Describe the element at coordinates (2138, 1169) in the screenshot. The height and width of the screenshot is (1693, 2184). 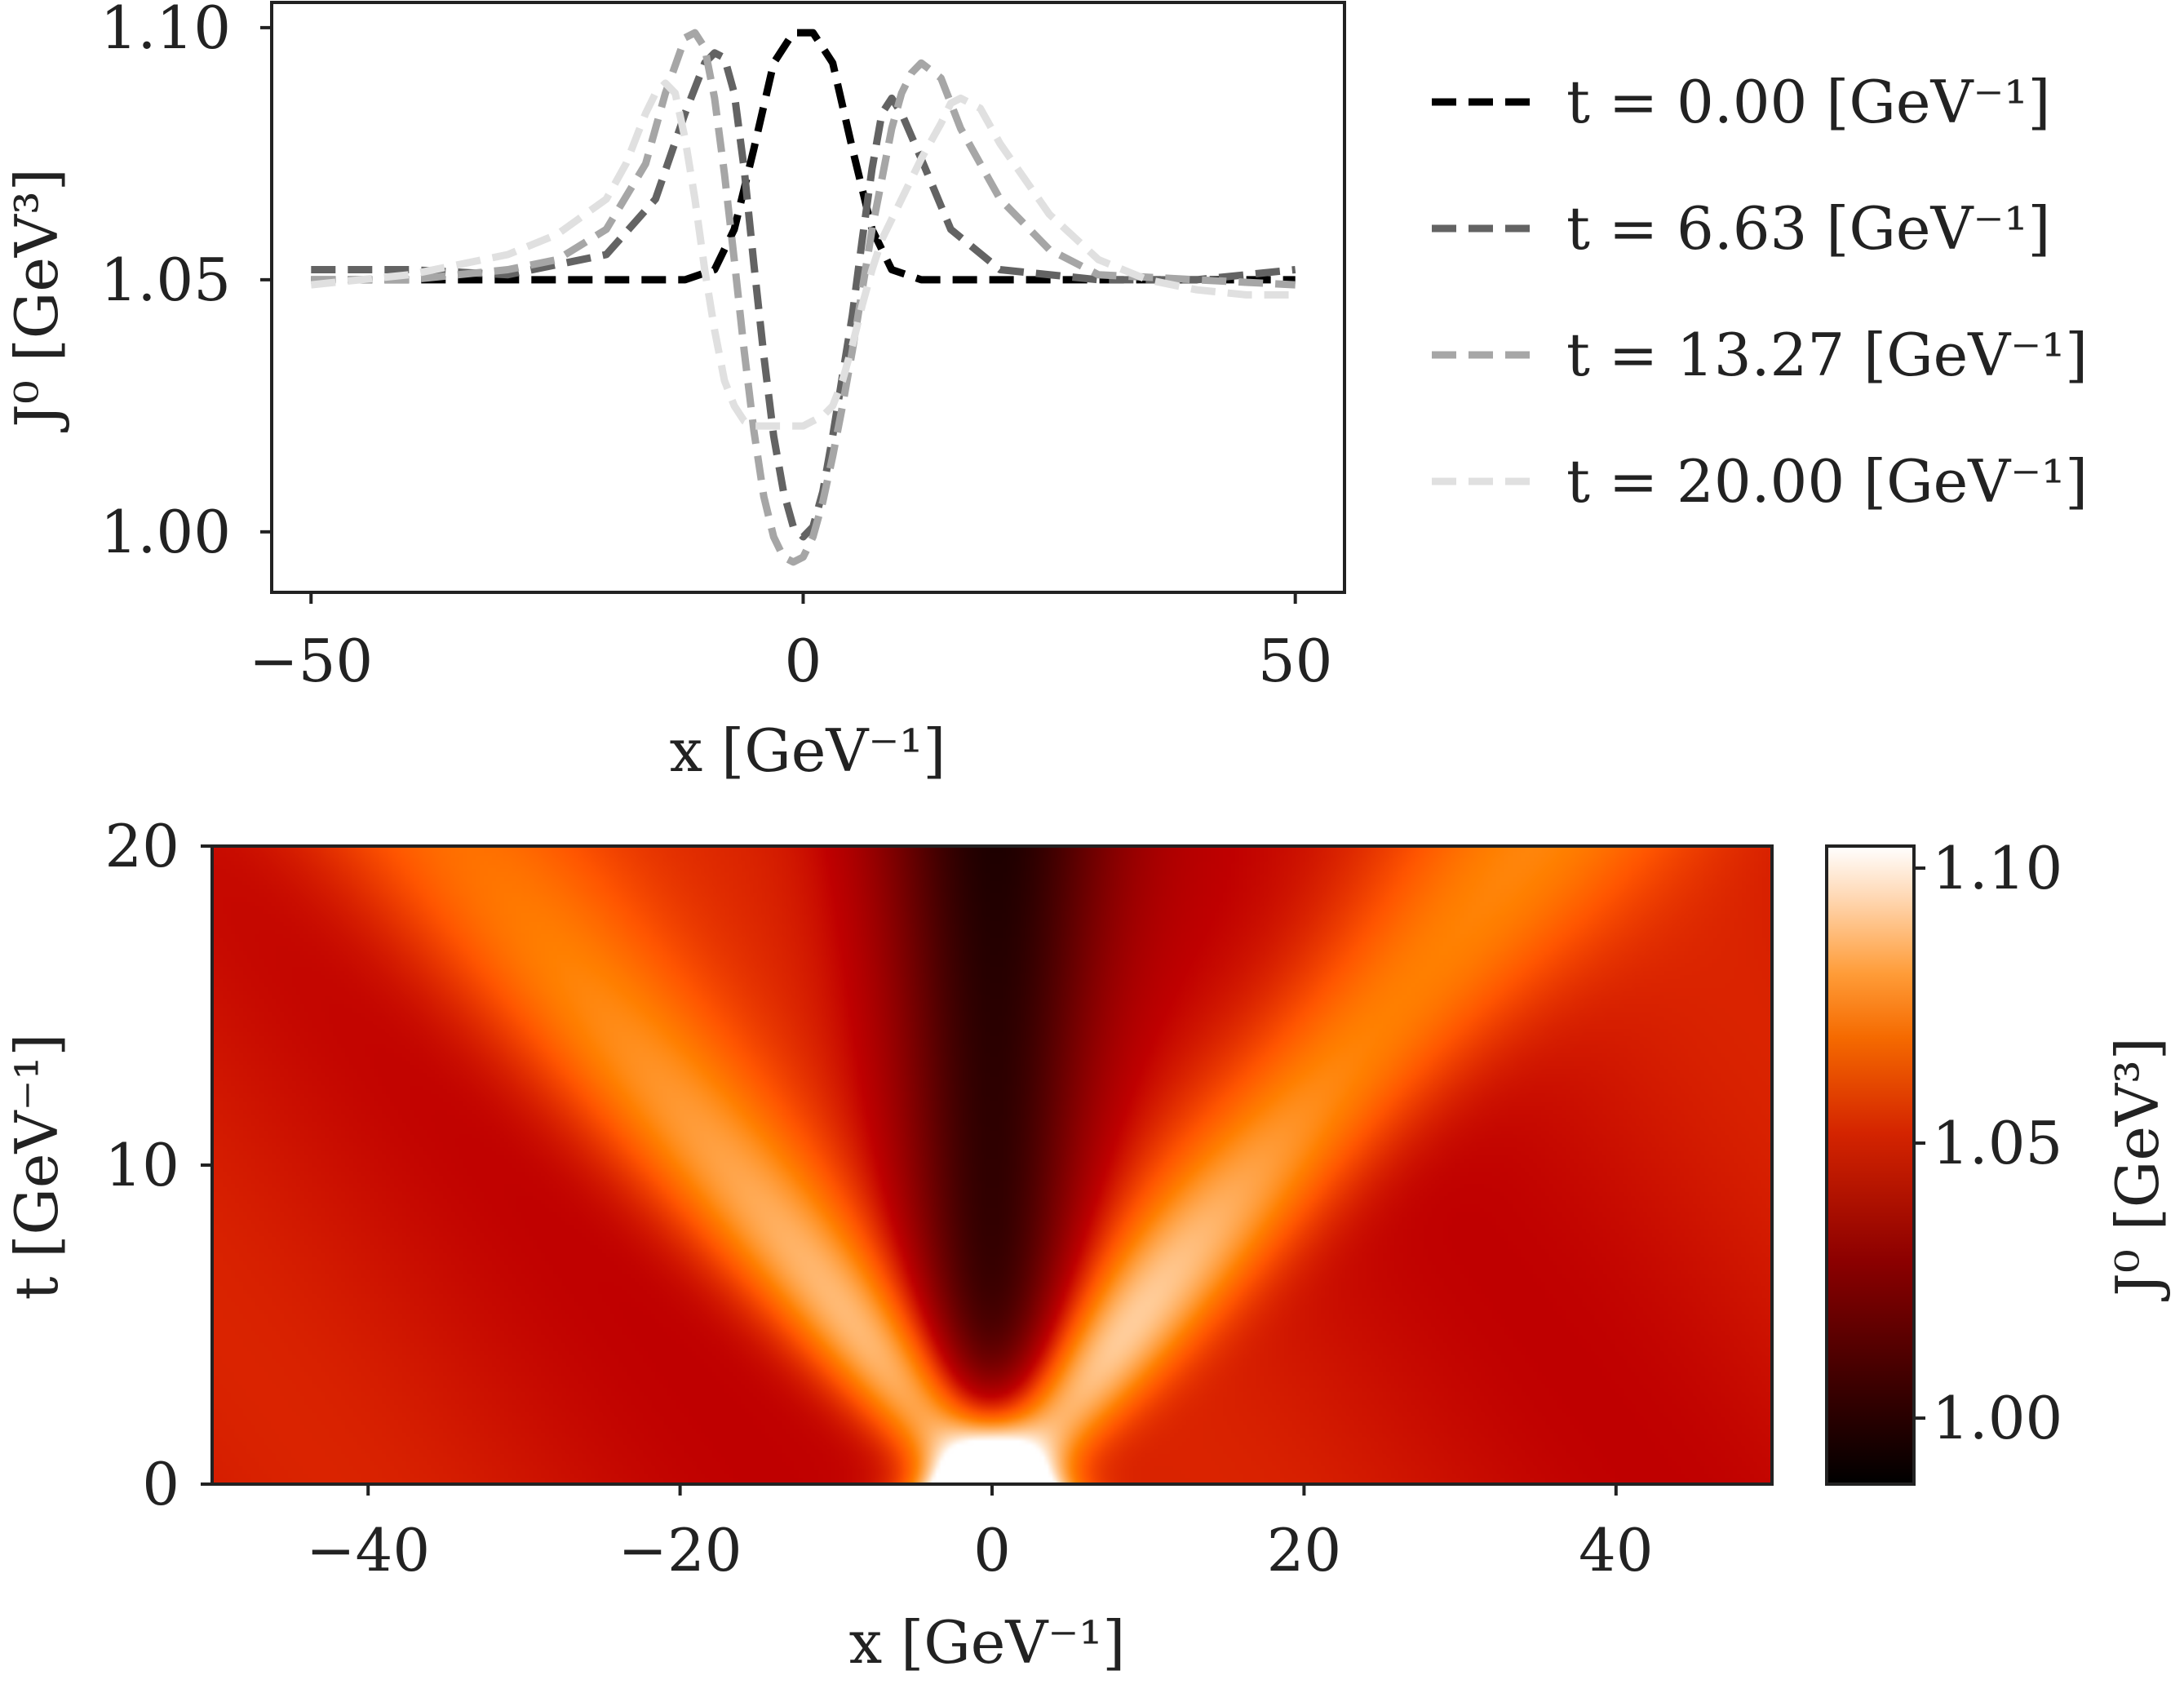
I see `colorbar-label: J⁰ [GeV³]` at that location.